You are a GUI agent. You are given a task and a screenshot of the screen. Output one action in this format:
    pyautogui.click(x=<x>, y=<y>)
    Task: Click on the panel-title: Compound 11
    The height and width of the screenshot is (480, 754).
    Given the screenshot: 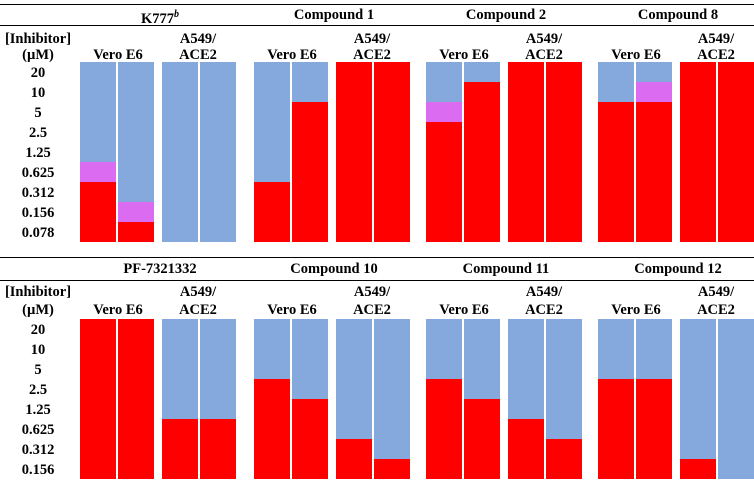 What is the action you would take?
    pyautogui.click(x=506, y=269)
    